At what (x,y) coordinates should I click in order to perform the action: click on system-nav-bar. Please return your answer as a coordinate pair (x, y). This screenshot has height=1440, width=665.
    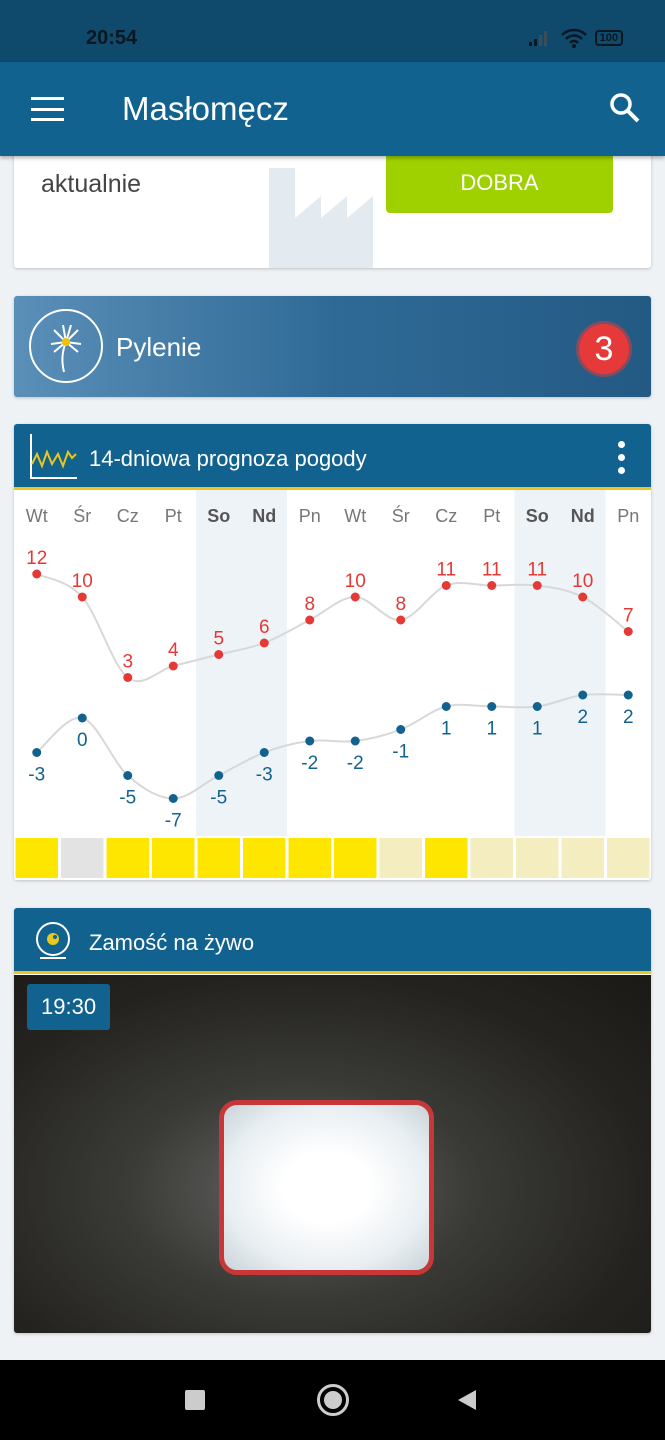
    Looking at the image, I should click on (332, 1400).